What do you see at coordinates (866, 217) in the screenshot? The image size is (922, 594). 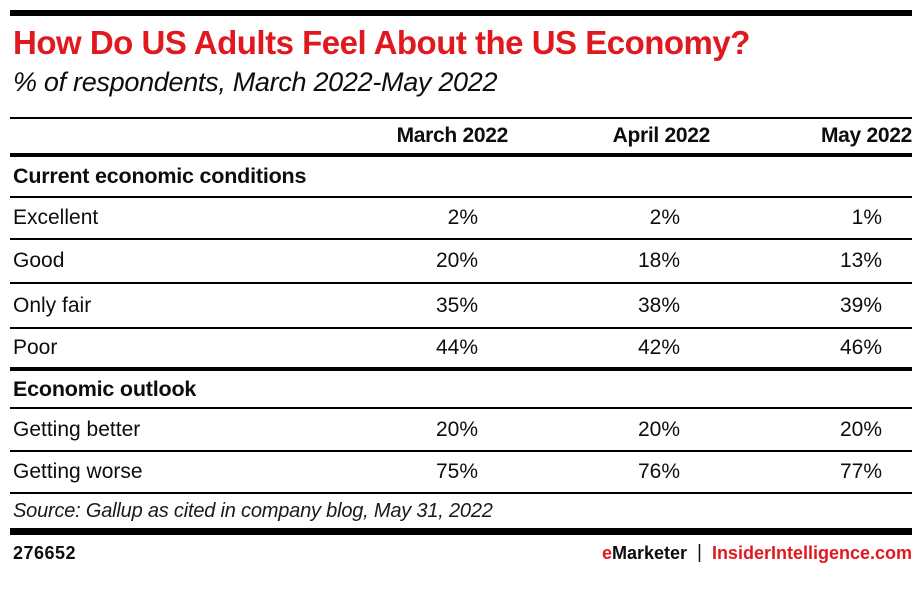 I see `value-cell-may: 1%` at bounding box center [866, 217].